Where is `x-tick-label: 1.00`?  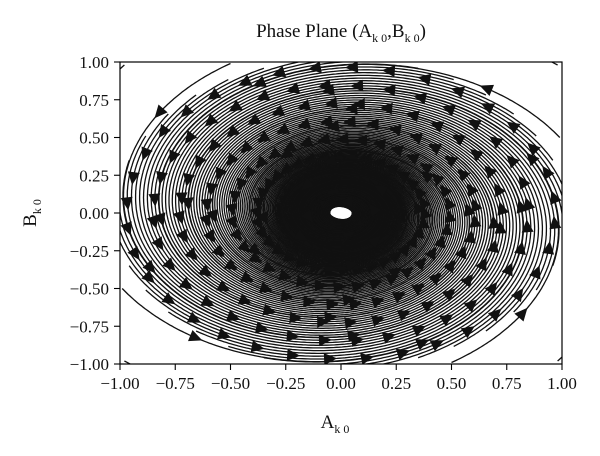 x-tick-label: 1.00 is located at coordinates (562, 383).